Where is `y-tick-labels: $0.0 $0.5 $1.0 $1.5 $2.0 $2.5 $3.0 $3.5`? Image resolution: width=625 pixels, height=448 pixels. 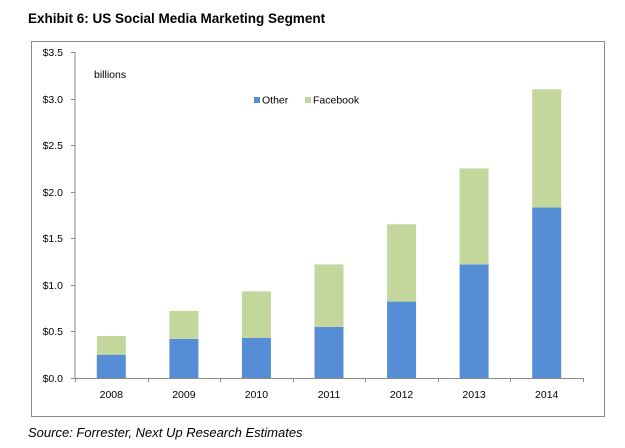
y-tick-labels: $0.0 $0.5 $1.0 $1.5 $2.0 $2.5 $3.0 $3.5 is located at coordinates (53, 216).